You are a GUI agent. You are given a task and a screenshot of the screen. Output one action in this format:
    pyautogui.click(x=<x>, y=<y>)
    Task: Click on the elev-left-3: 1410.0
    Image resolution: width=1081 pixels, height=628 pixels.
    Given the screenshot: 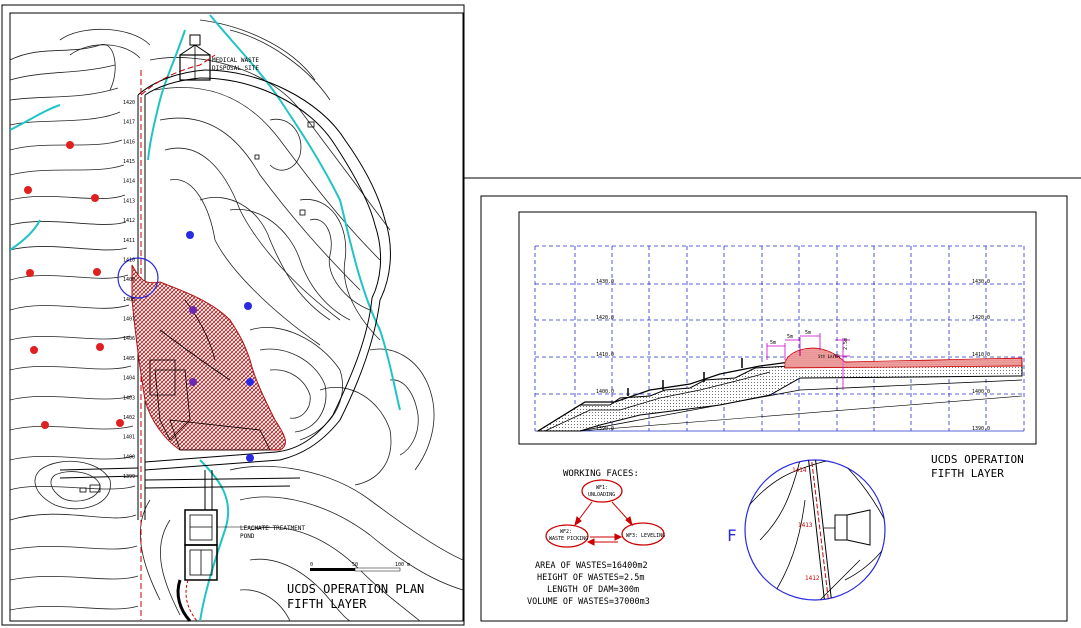 What is the action you would take?
    pyautogui.click(x=605, y=355)
    